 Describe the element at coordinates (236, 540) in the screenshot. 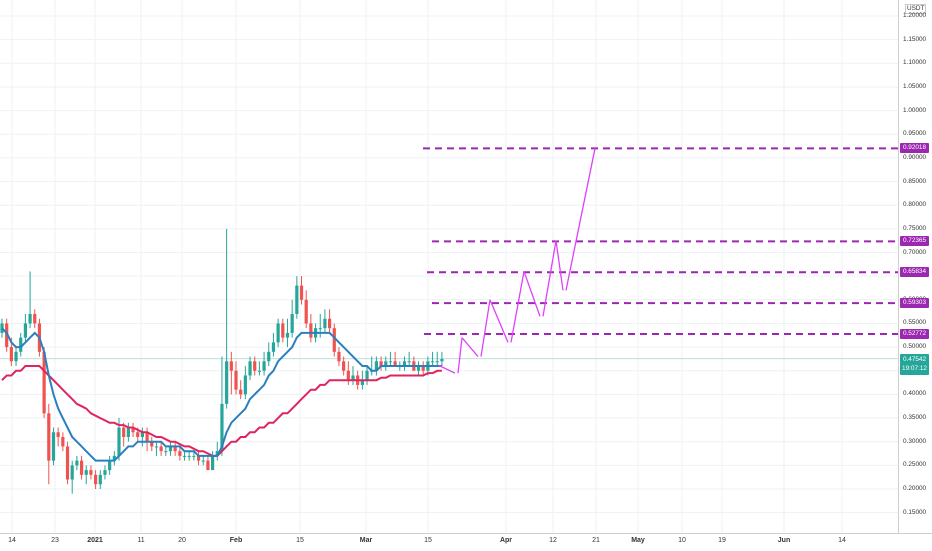

I see `date-axis-label: Feb` at that location.